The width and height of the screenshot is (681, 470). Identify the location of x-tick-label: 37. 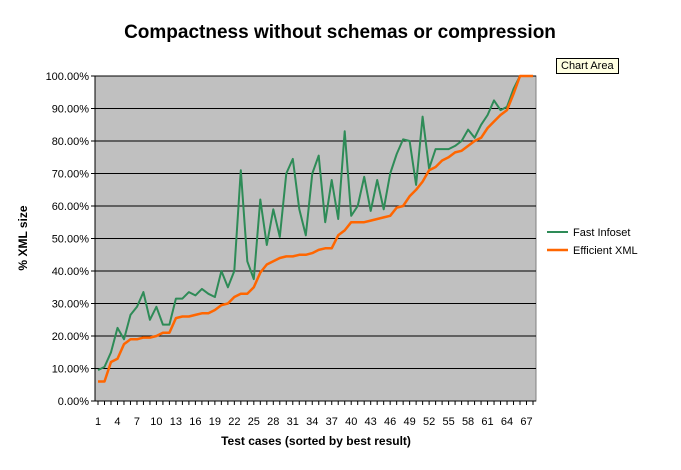
(332, 422).